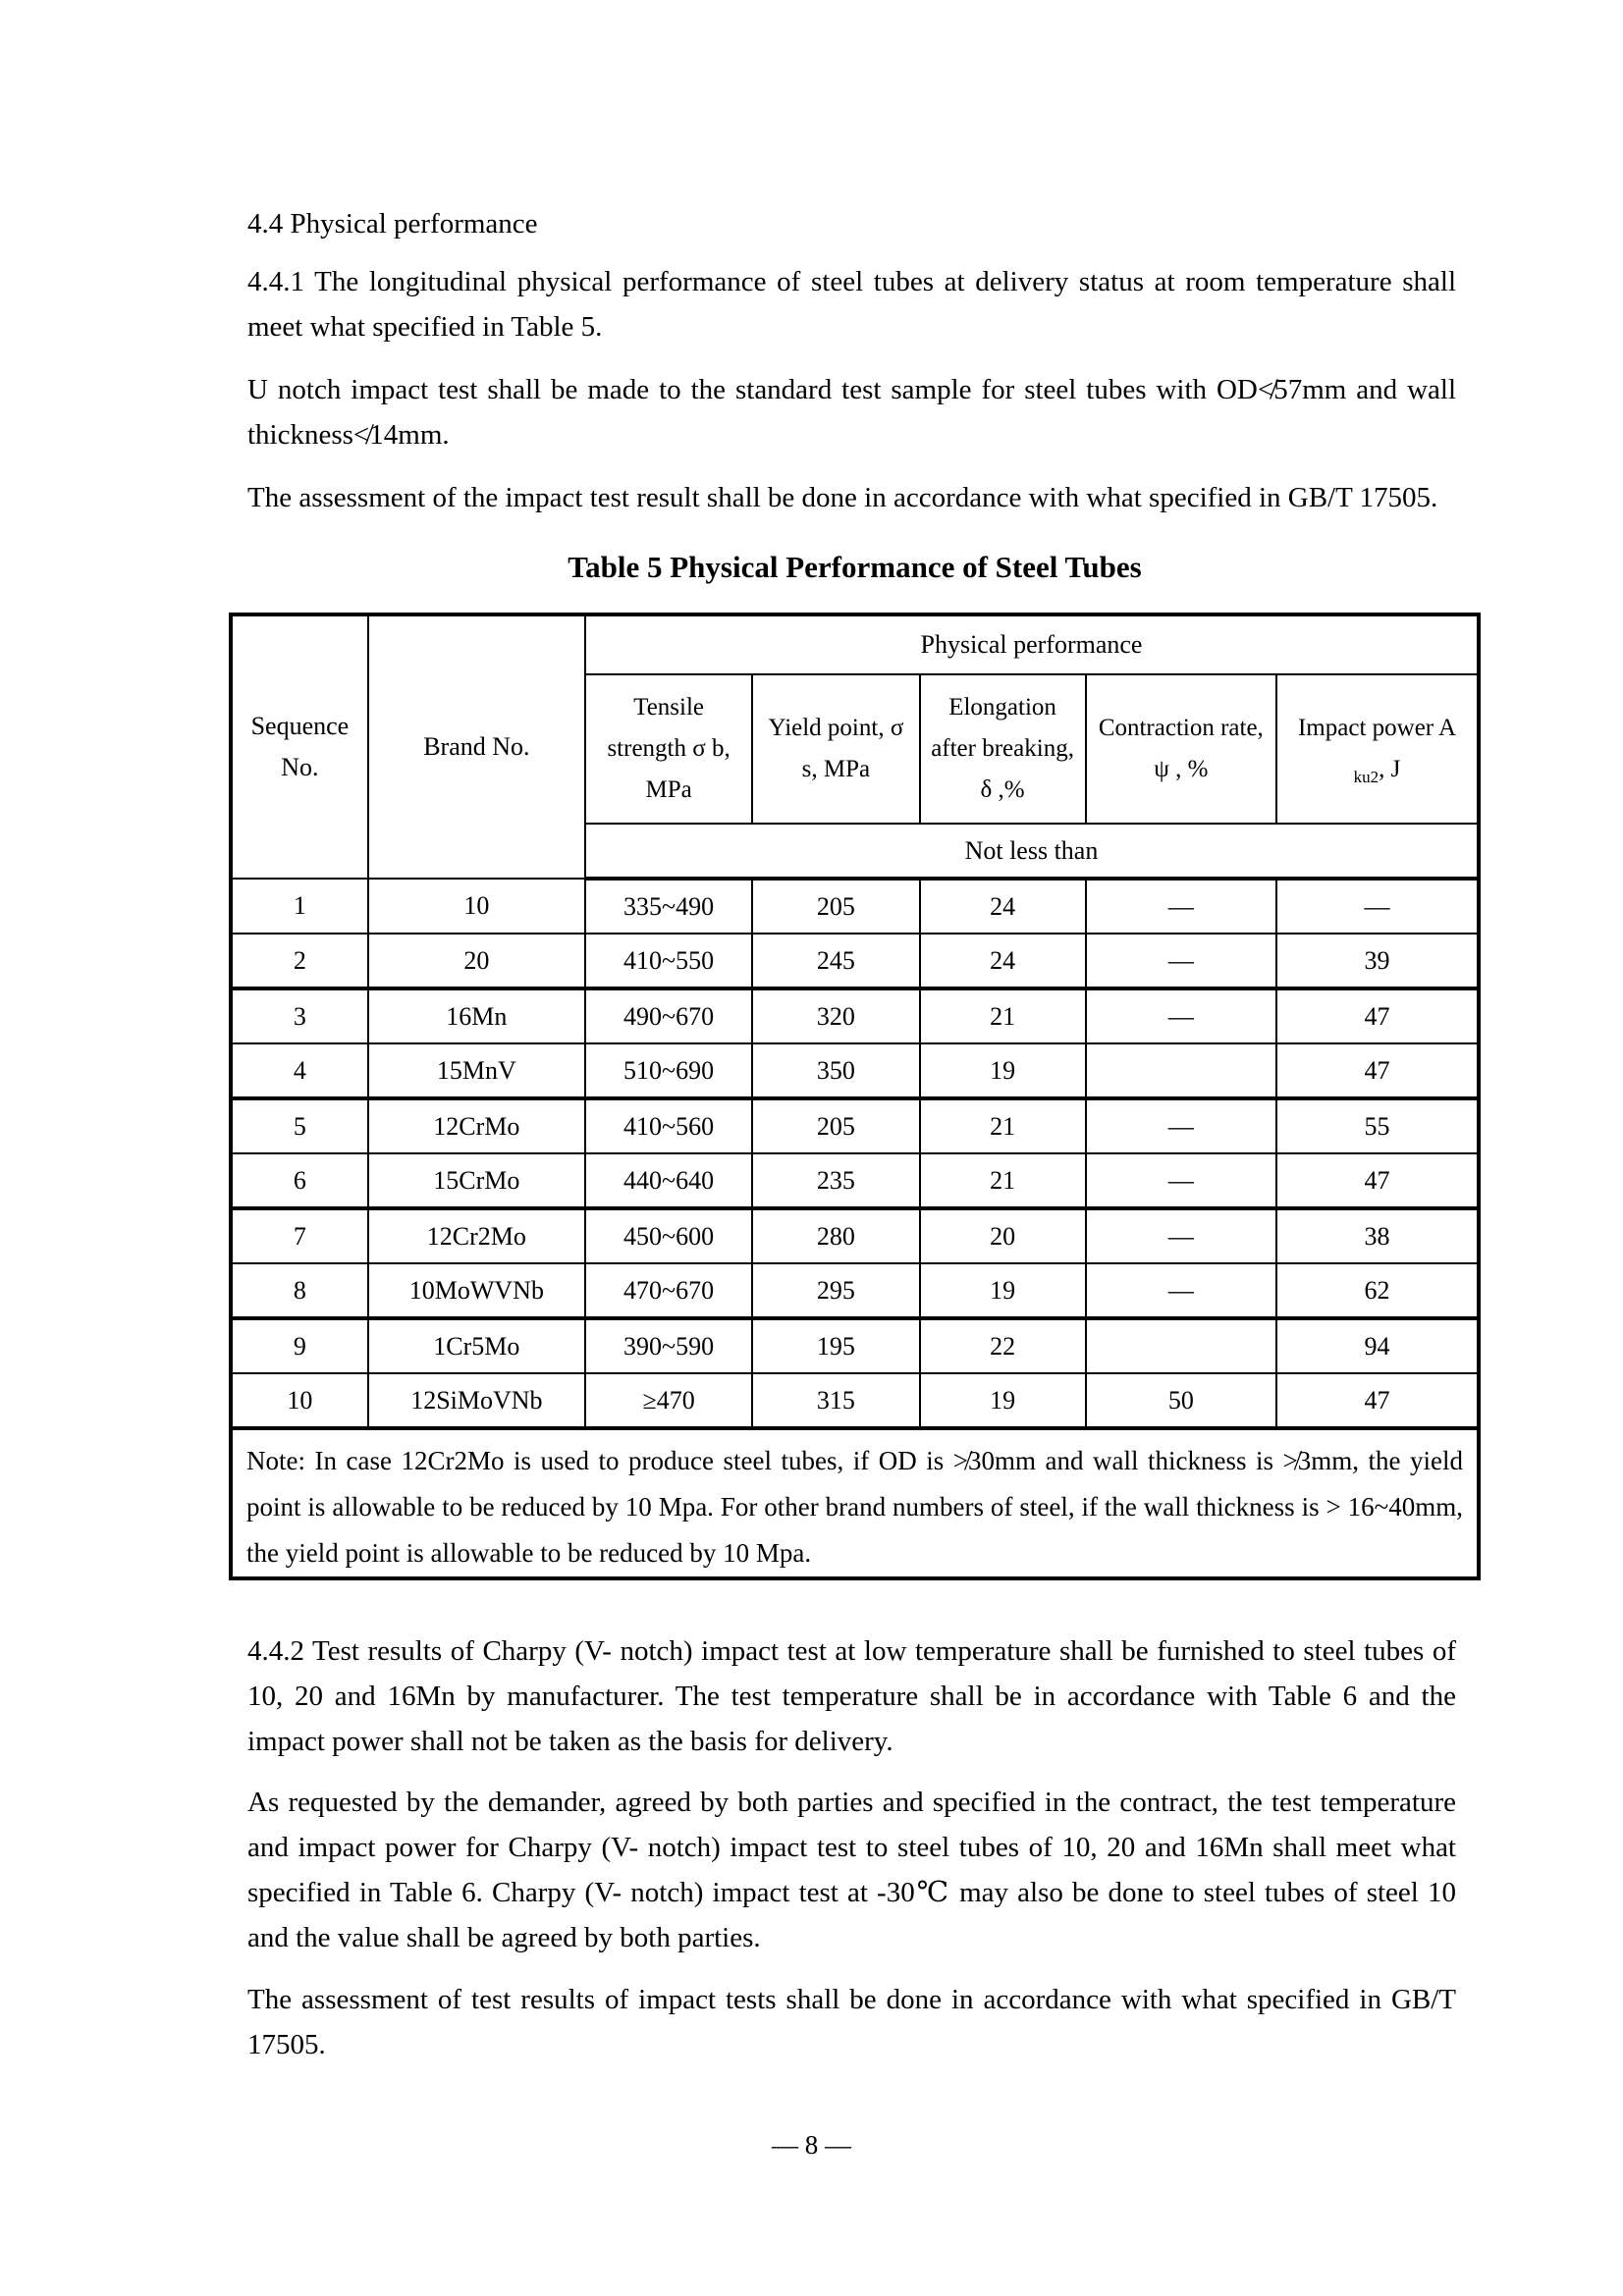 The height and width of the screenshot is (2296, 1623). I want to click on table-cell: 16Mn, so click(476, 1016).